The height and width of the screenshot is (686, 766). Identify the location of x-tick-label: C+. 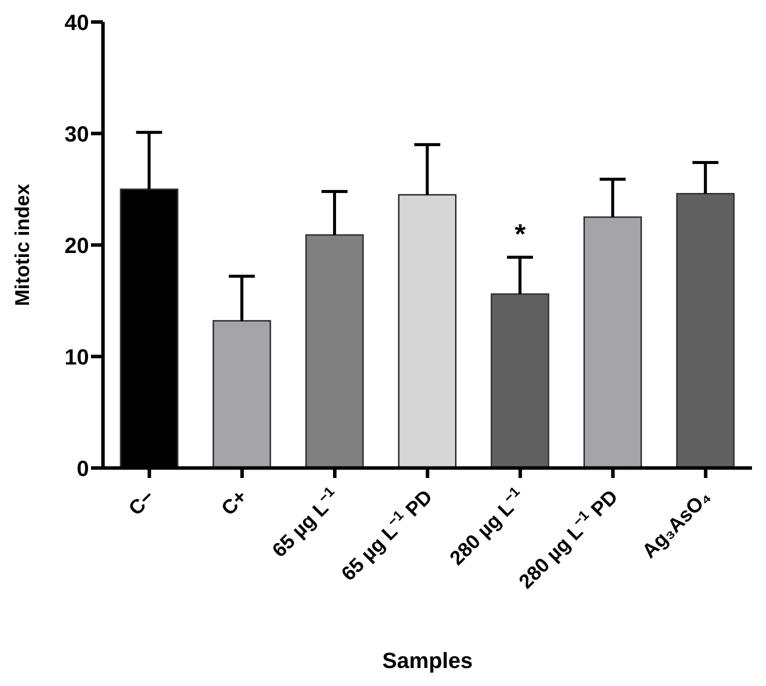
(235, 503).